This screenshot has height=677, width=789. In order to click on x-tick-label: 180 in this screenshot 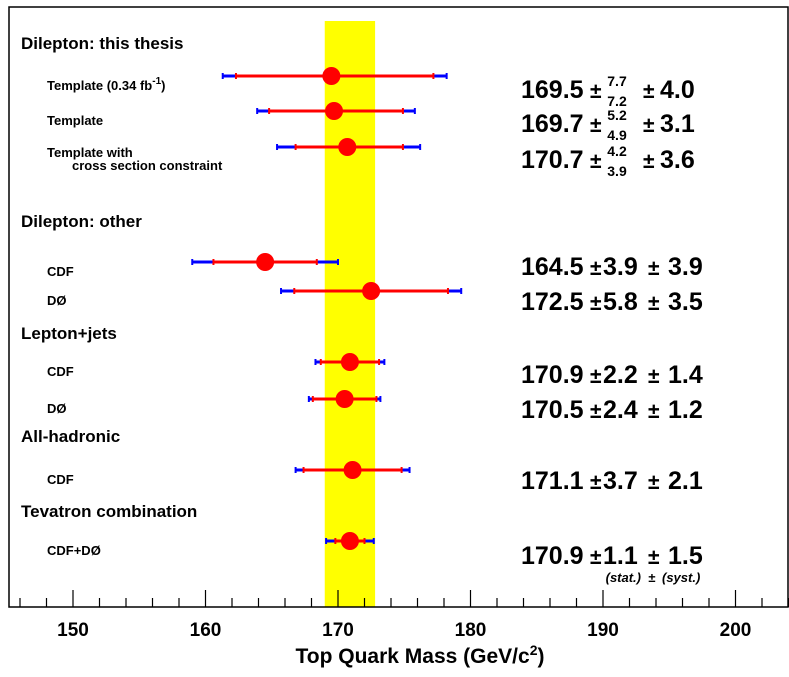, I will do `click(471, 630)`.